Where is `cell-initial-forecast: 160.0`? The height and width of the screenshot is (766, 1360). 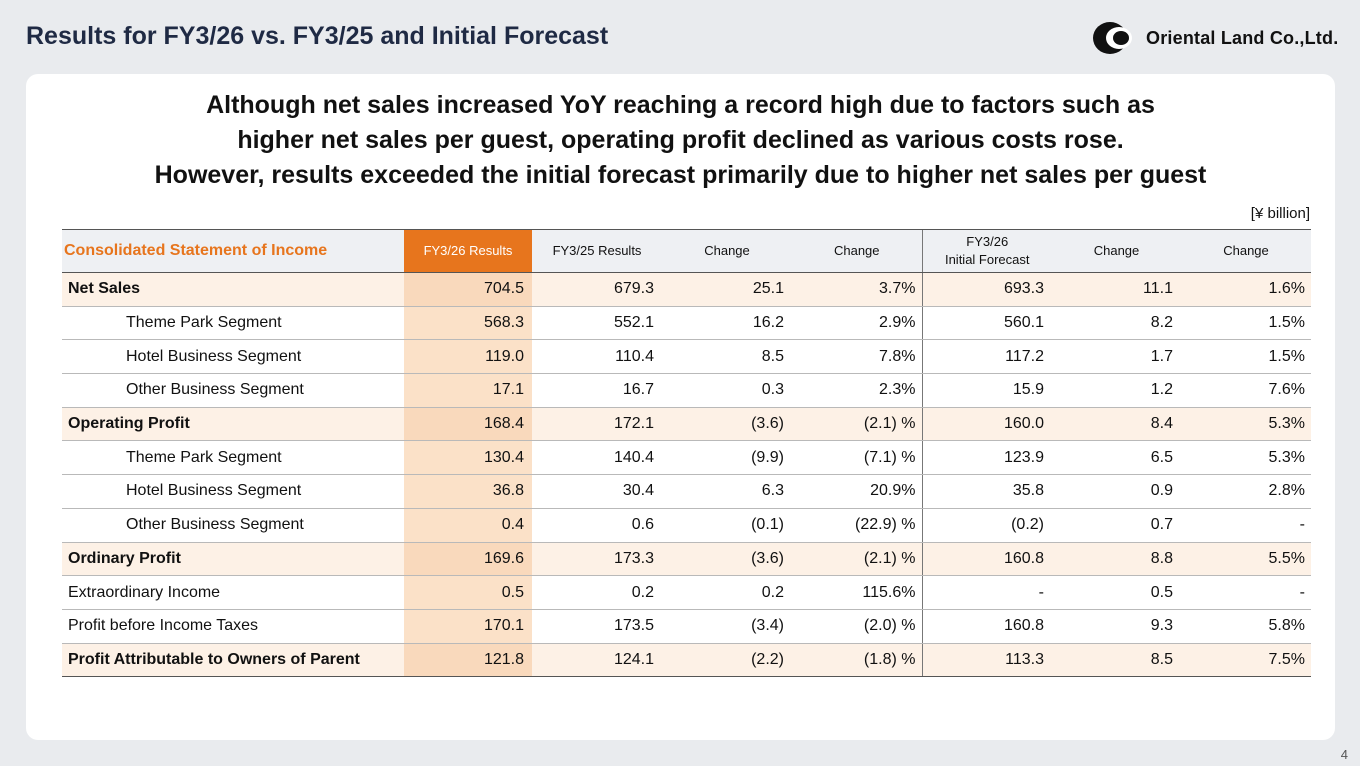
cell-initial-forecast: 160.0 is located at coordinates (986, 424).